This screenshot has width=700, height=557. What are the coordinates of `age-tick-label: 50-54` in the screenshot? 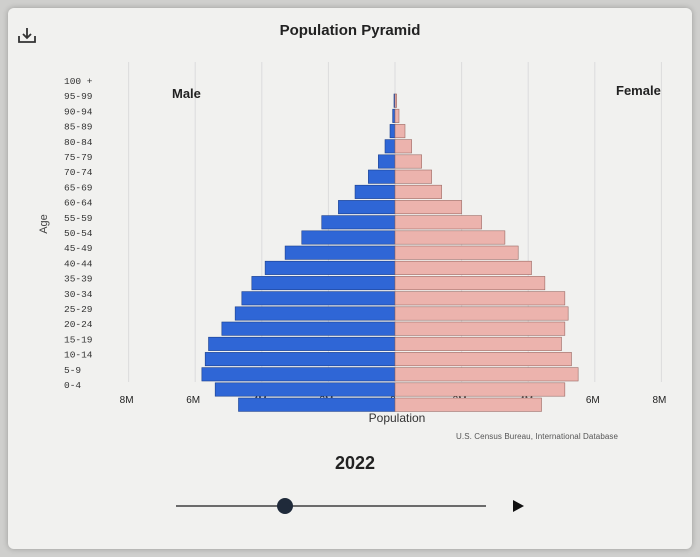 It's located at (78, 233).